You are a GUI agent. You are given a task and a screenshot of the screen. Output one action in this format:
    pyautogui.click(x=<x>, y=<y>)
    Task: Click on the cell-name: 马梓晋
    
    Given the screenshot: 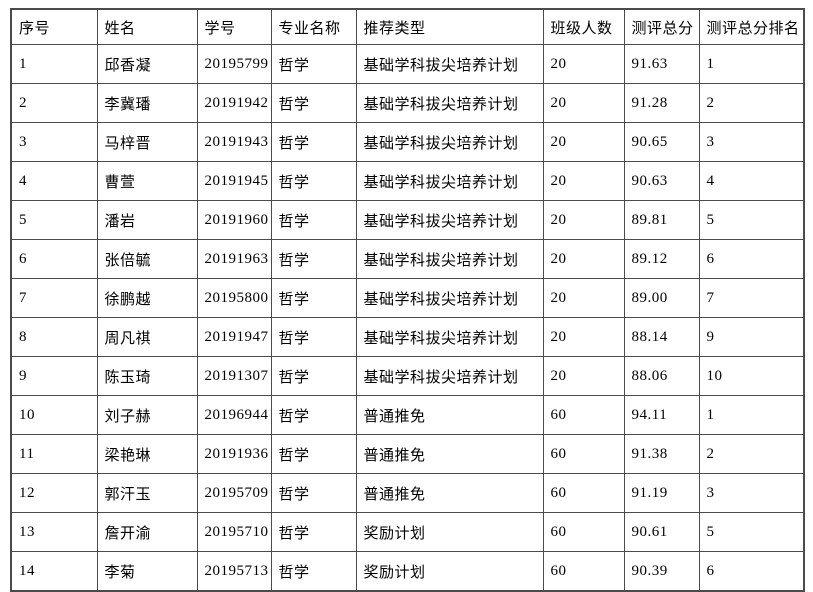 What is the action you would take?
    pyautogui.click(x=147, y=142)
    